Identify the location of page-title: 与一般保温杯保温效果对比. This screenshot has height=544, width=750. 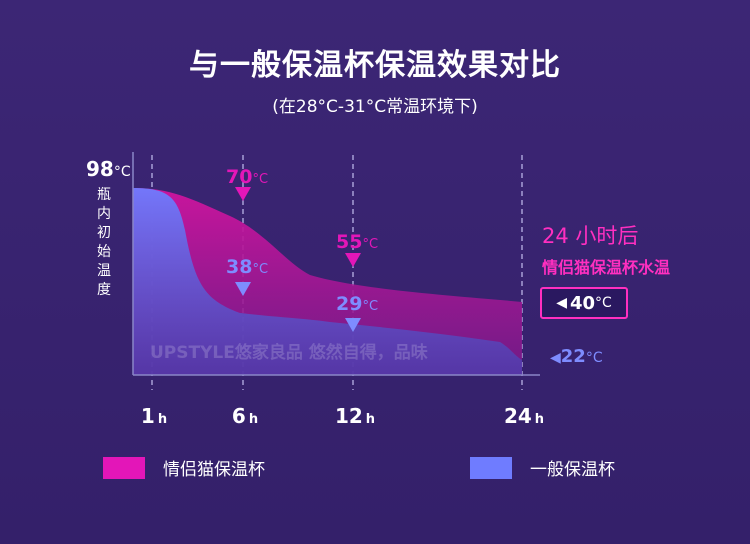
(375, 65).